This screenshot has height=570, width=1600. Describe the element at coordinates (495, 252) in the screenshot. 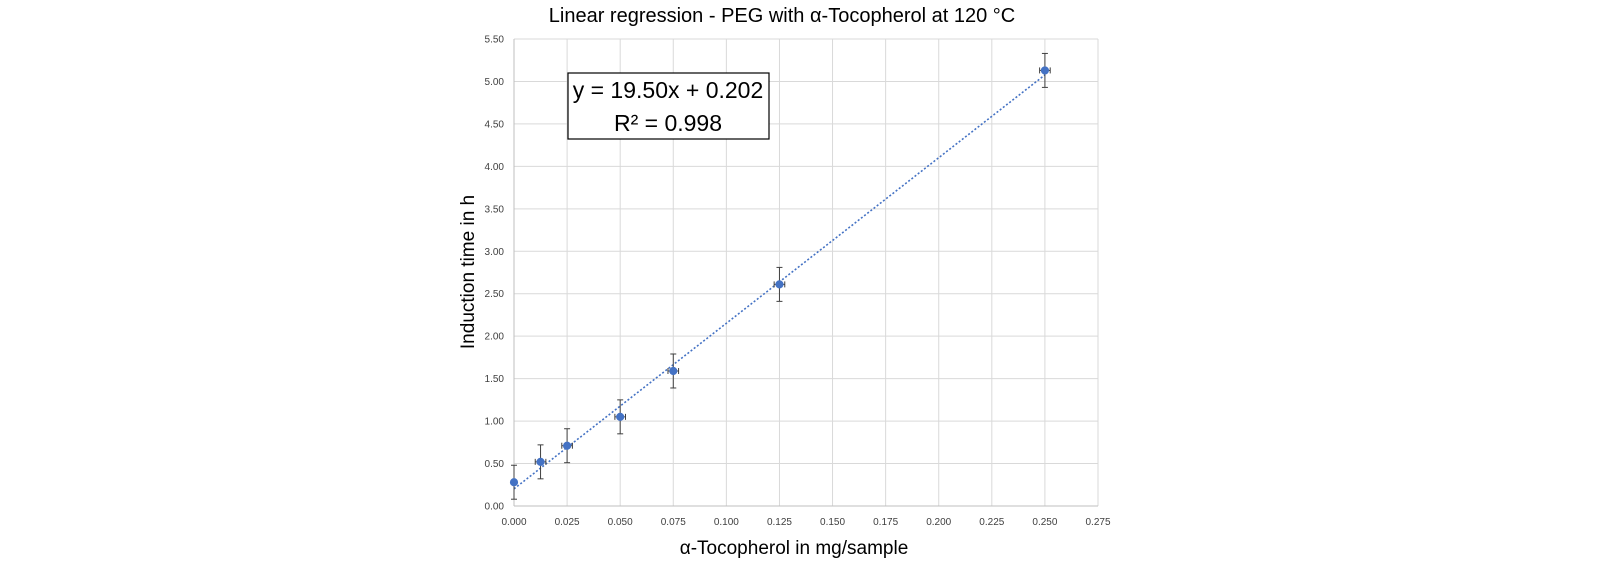

I see `y-tick-label: 3.00` at that location.